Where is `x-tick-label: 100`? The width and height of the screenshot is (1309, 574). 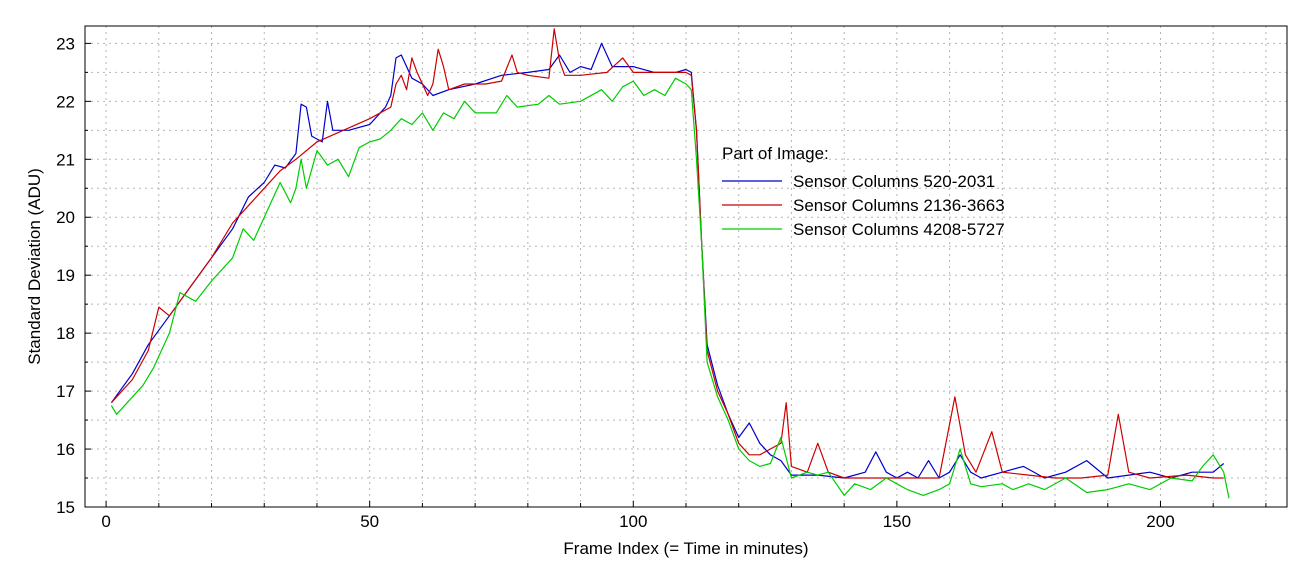 x-tick-label: 100 is located at coordinates (633, 521).